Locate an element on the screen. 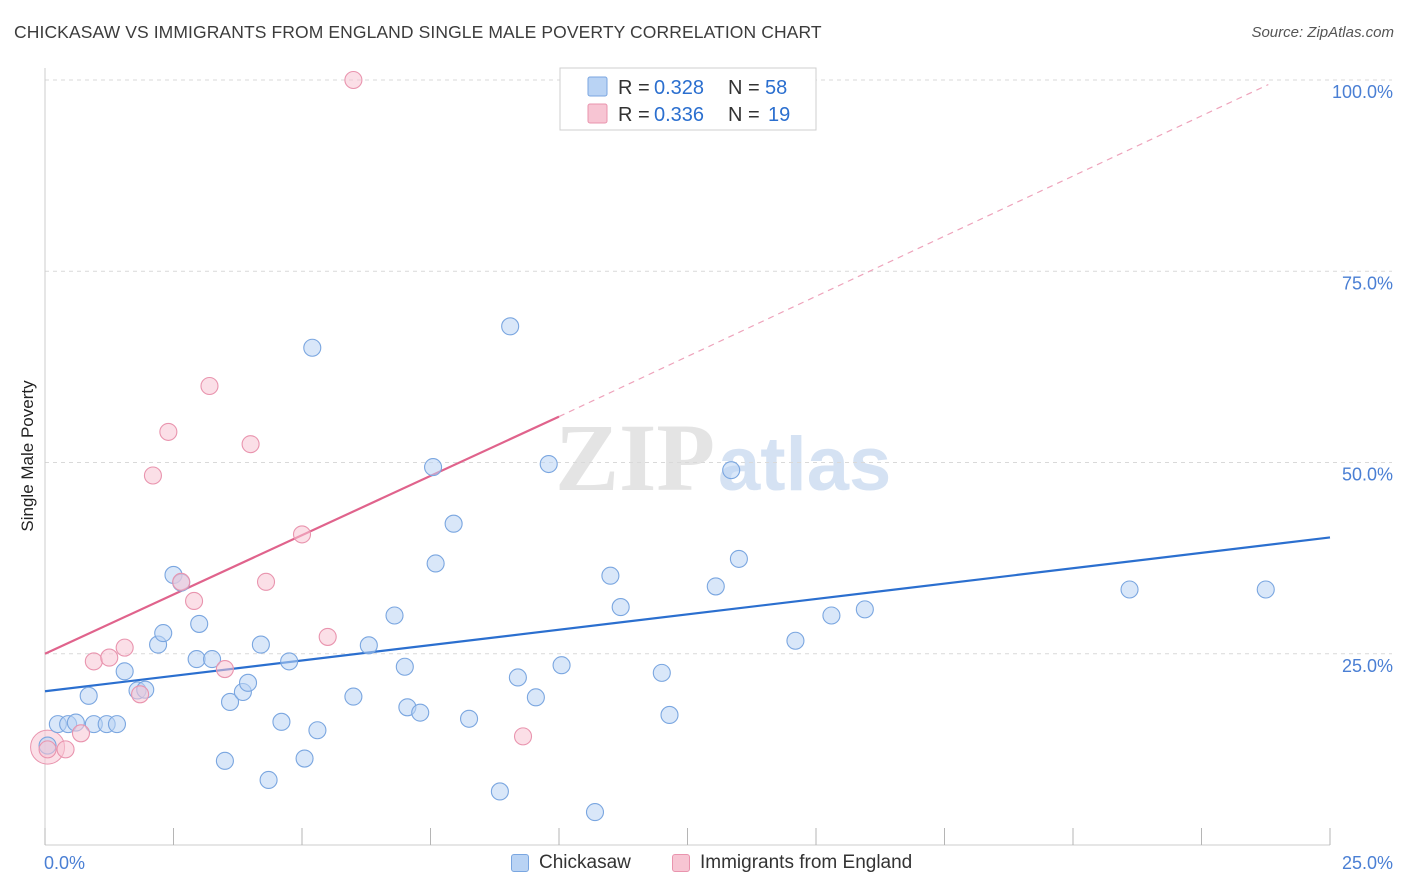 Image resolution: width=1406 pixels, height=892 pixels. legend-n-value-england: 19 is located at coordinates (779, 115).